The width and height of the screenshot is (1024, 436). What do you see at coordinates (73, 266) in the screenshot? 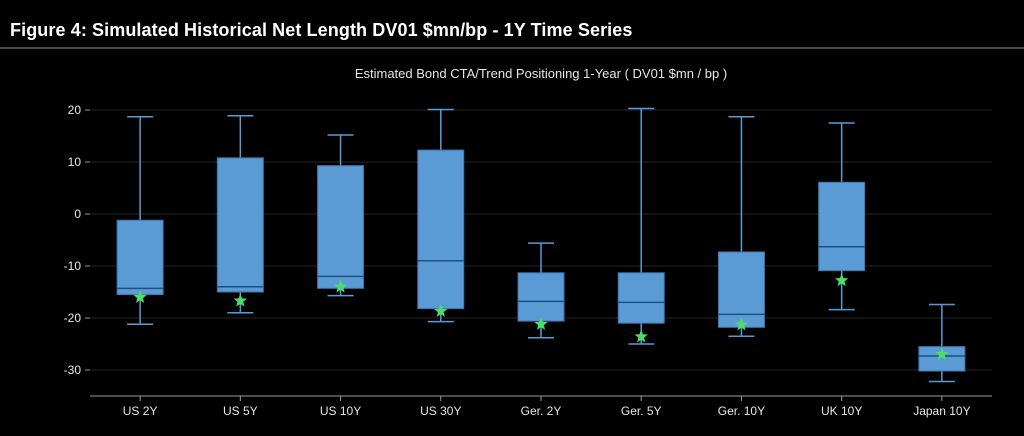
I see `y-tick-label: -10` at bounding box center [73, 266].